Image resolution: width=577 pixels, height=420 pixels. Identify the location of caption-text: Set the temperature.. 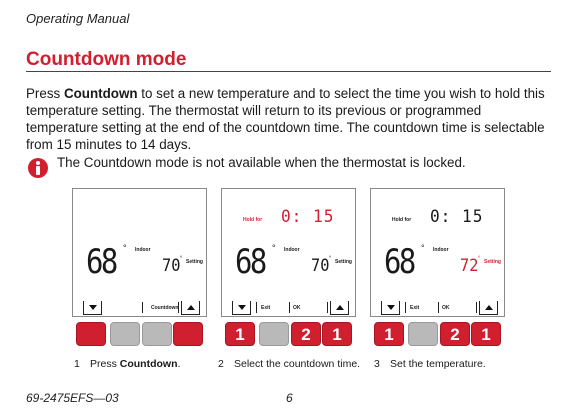
(438, 364).